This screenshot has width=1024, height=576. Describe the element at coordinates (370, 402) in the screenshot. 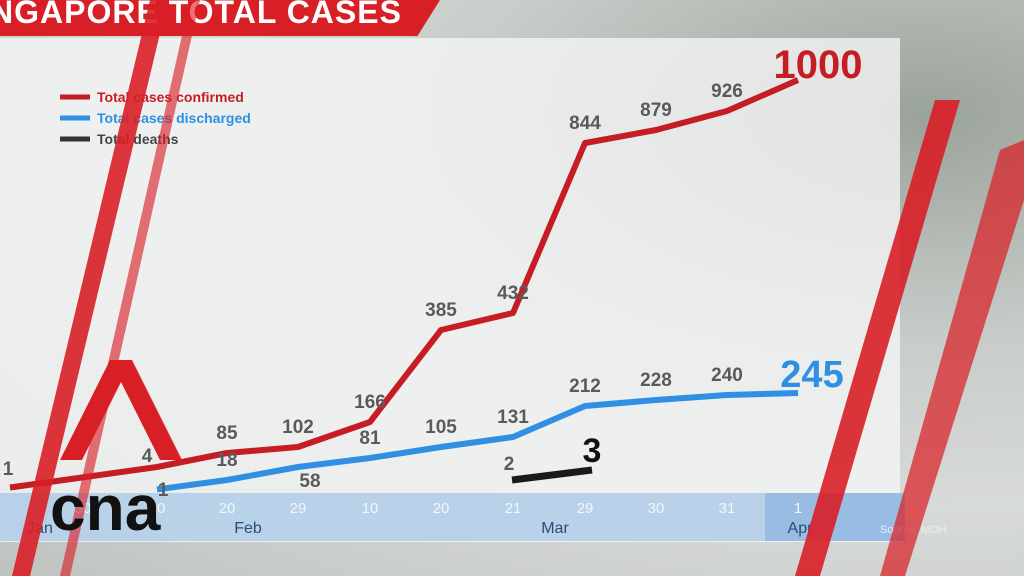

I see `data-label: 166` at that location.